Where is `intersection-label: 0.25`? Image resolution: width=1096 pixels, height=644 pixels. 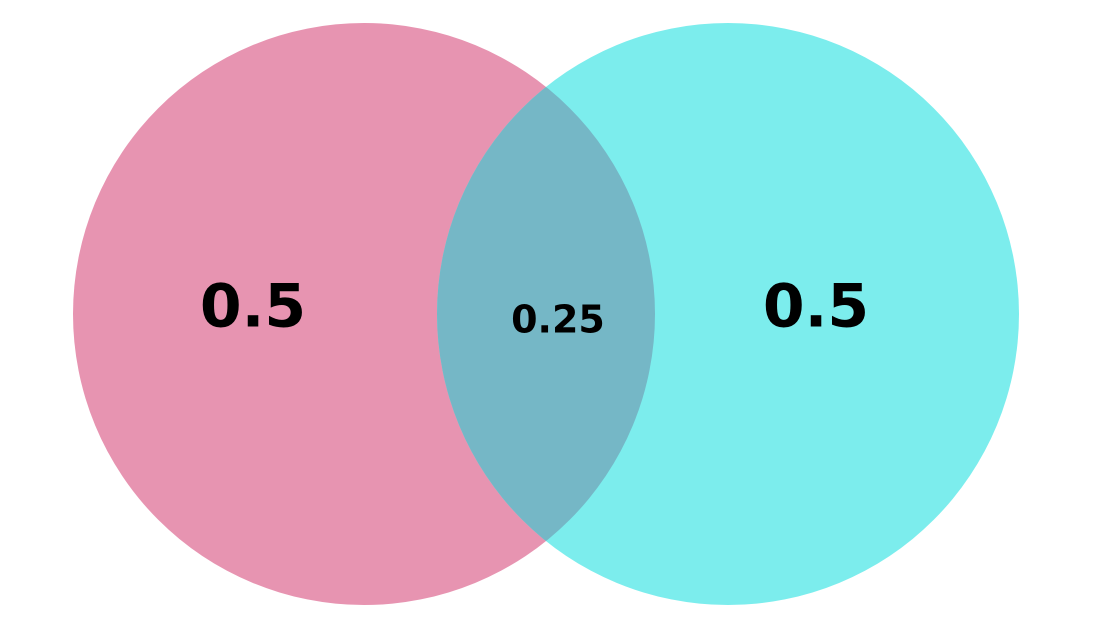
intersection-label: 0.25 is located at coordinates (558, 320).